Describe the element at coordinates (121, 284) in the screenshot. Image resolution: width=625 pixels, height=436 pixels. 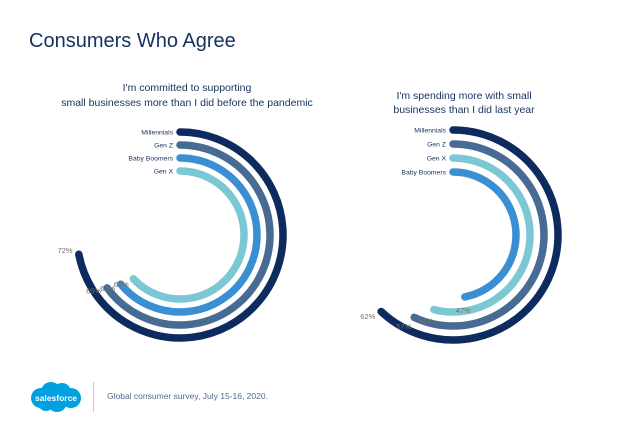
I see `chart-left-value-label-gen-x: 63%` at that location.